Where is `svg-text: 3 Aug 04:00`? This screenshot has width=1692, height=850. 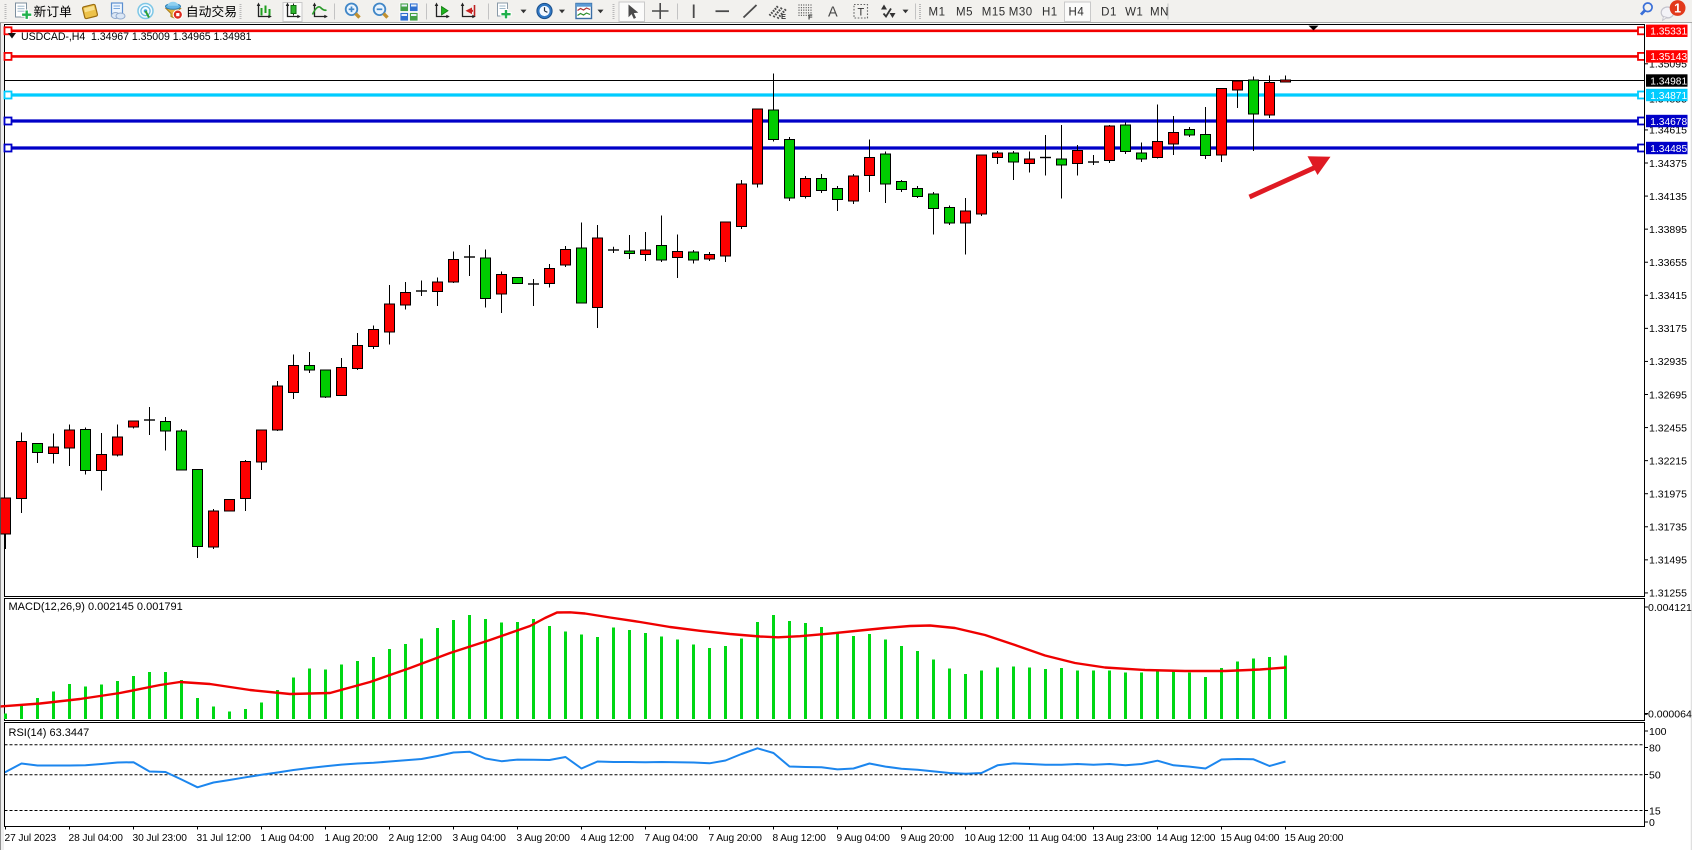 svg-text: 3 Aug 04:00 is located at coordinates (480, 838).